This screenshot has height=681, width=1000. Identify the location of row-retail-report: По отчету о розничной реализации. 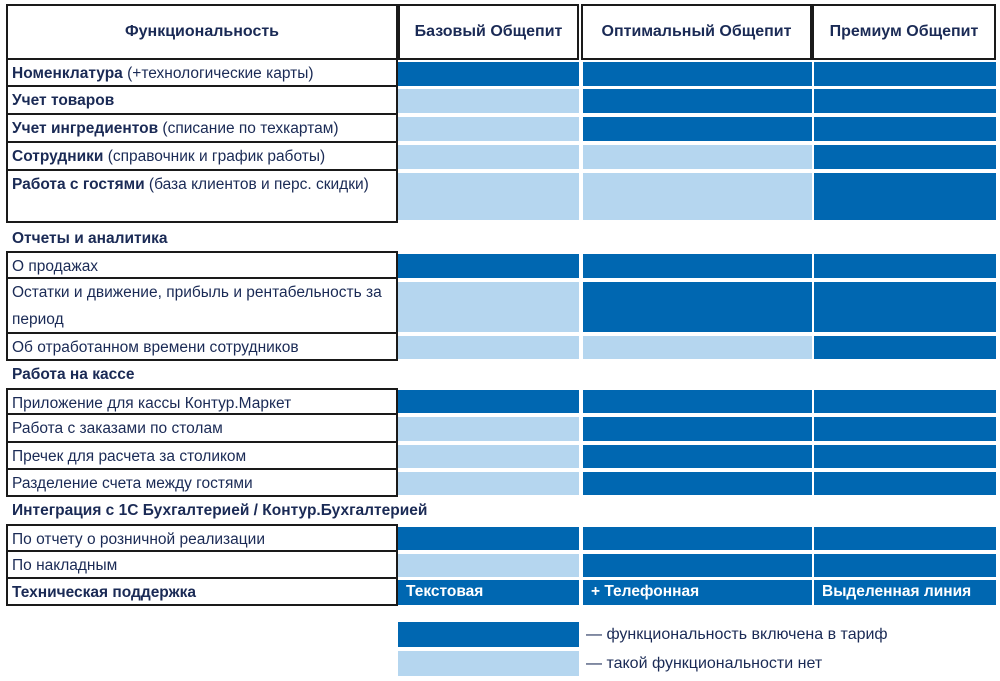
(202, 538).